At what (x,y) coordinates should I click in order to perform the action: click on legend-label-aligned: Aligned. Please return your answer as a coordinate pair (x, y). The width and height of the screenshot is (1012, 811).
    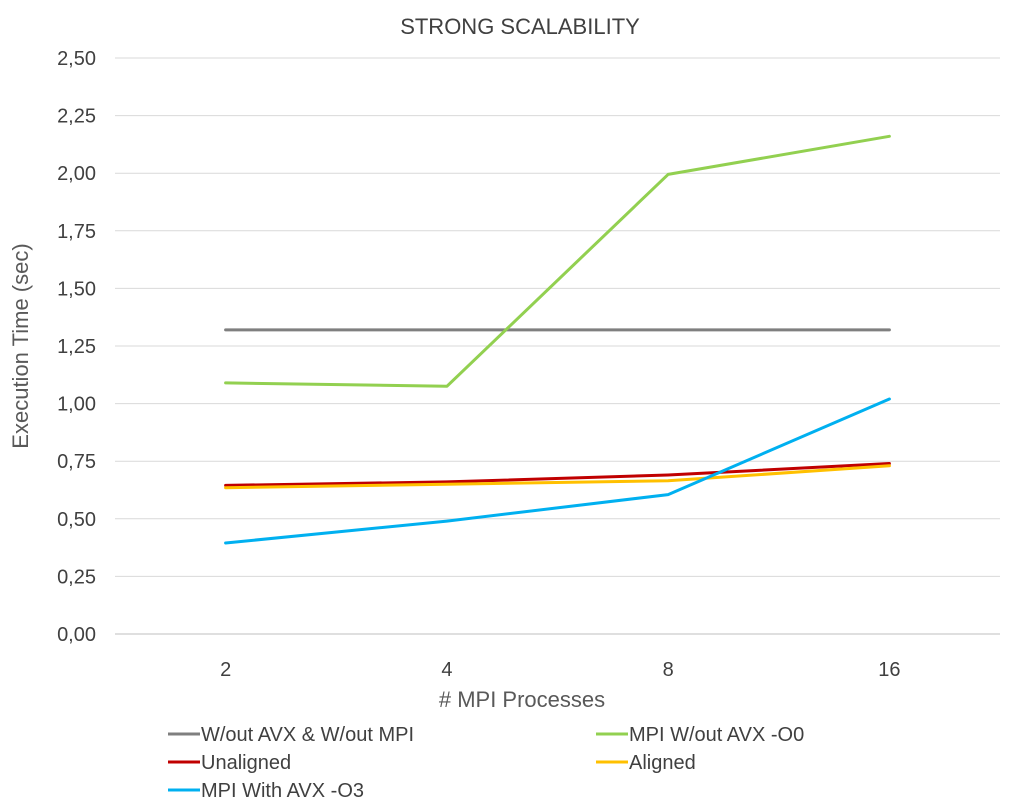
    Looking at the image, I should click on (662, 763).